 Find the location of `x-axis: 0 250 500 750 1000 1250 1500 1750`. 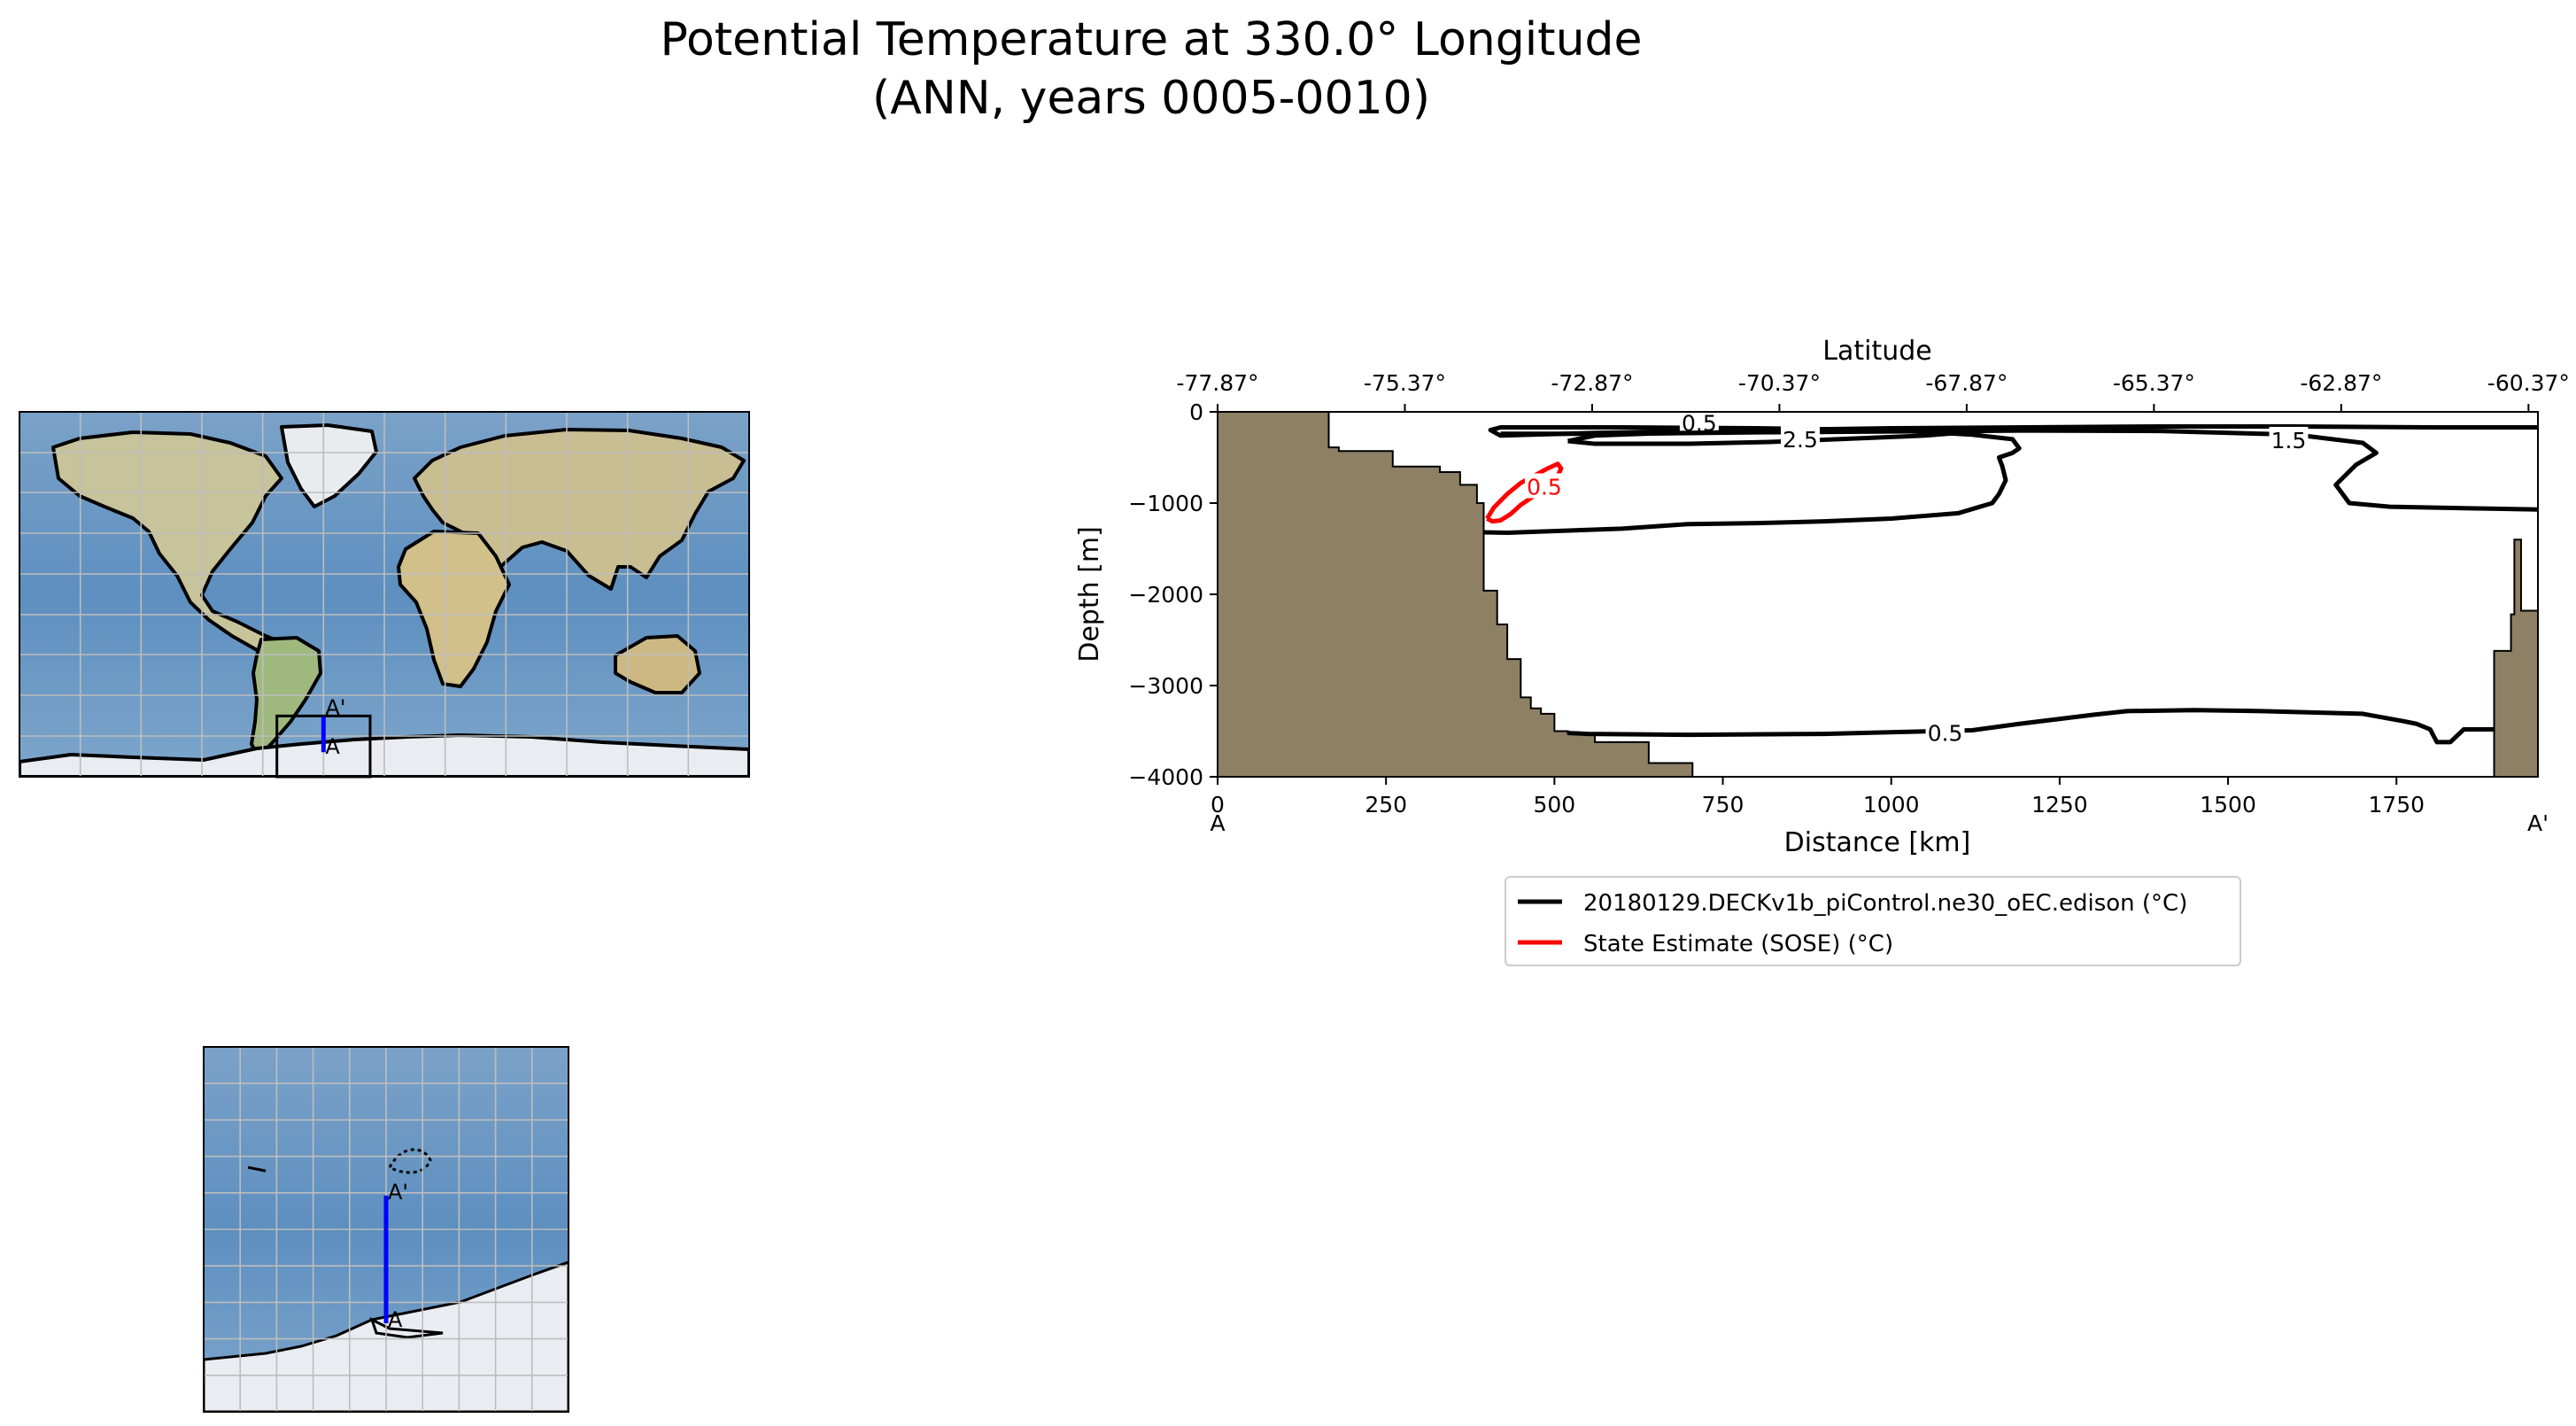

x-axis: 0 250 500 750 1000 1250 1500 1750 is located at coordinates (1818, 797).